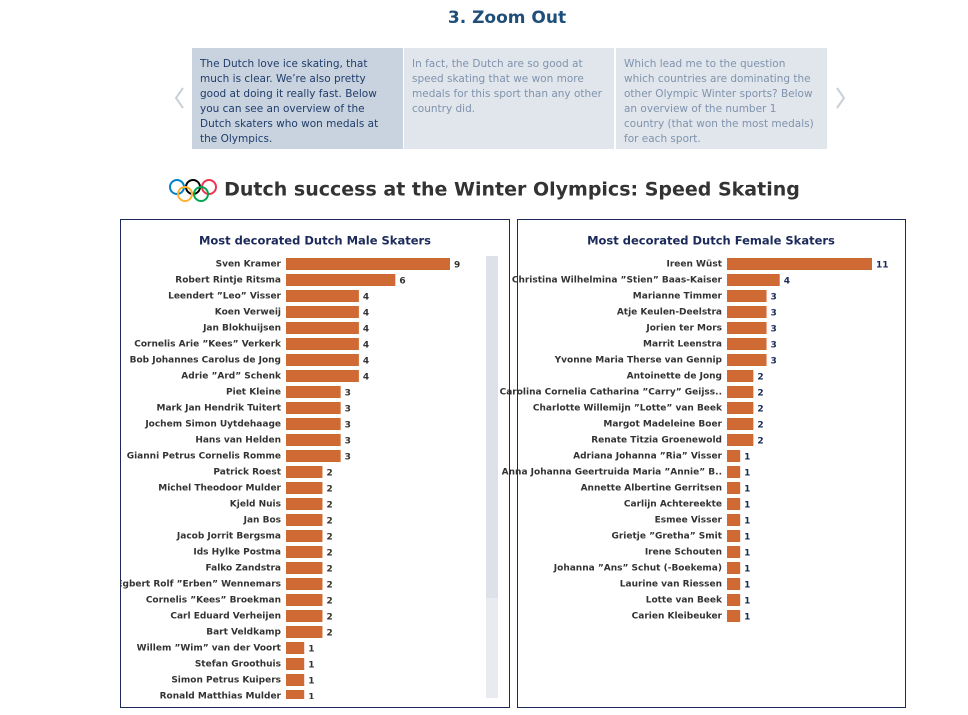 Image resolution: width=968 pixels, height=715 pixels. I want to click on scrollbar-thumb, so click(492, 427).